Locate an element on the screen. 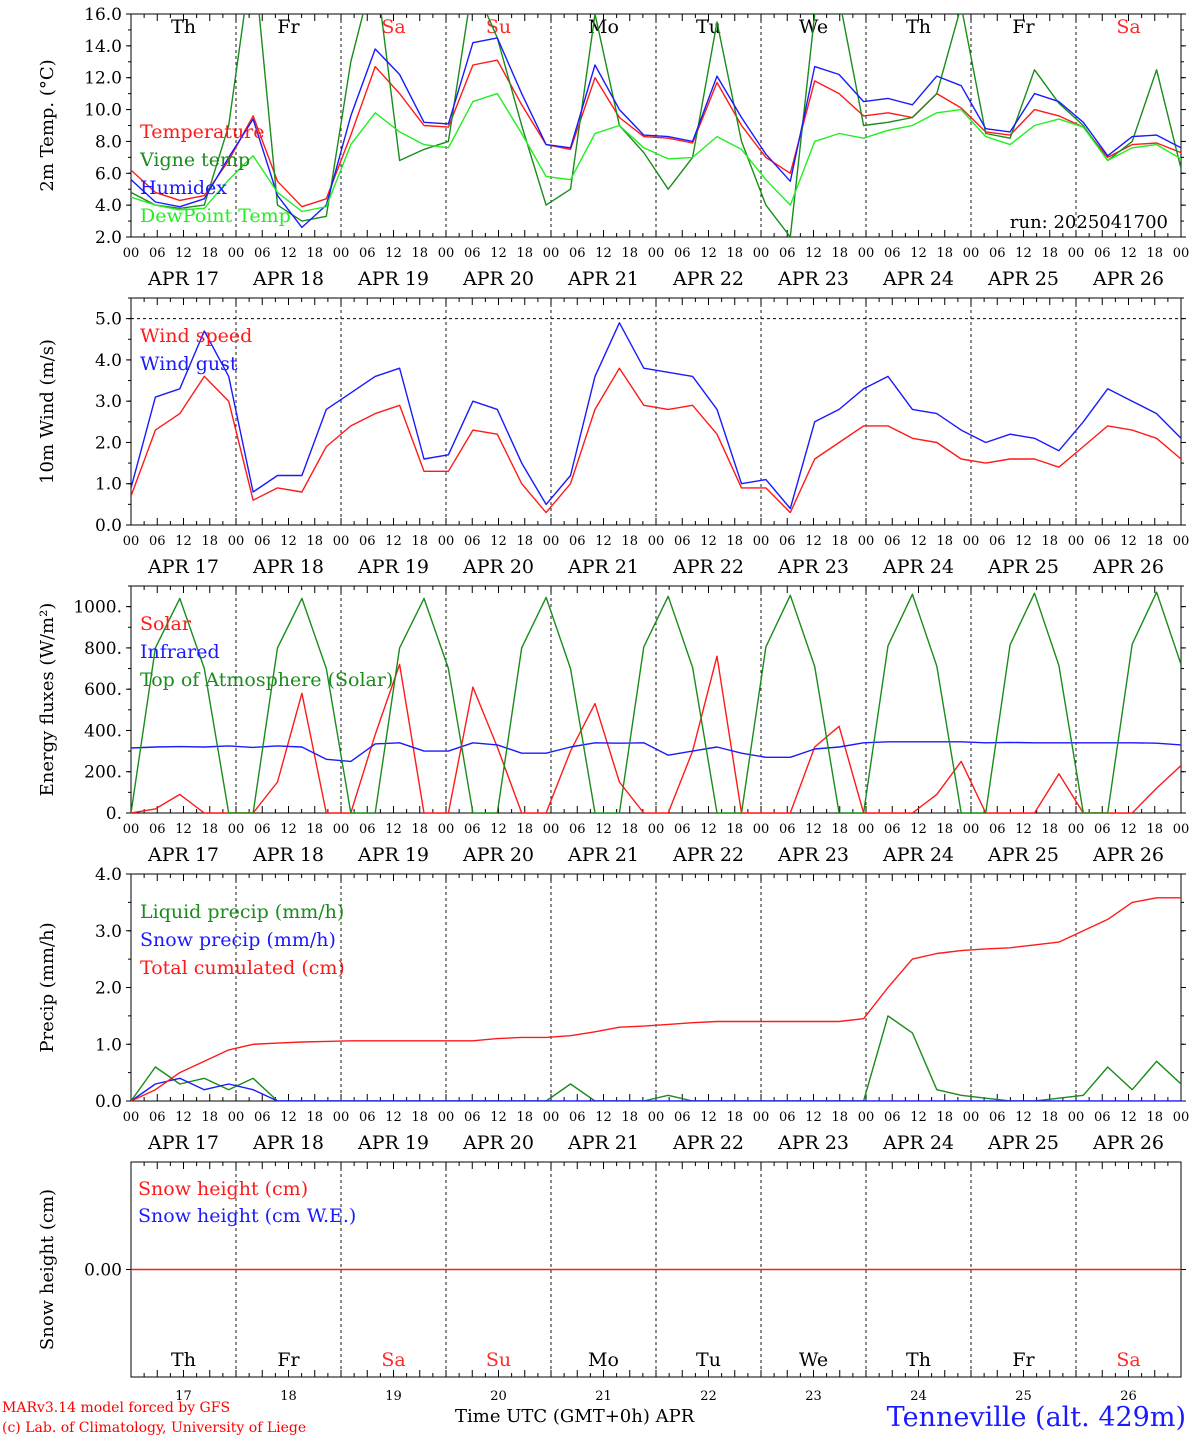 This screenshot has height=1440, width=1194. date-label: APR 26 is located at coordinates (1128, 279).